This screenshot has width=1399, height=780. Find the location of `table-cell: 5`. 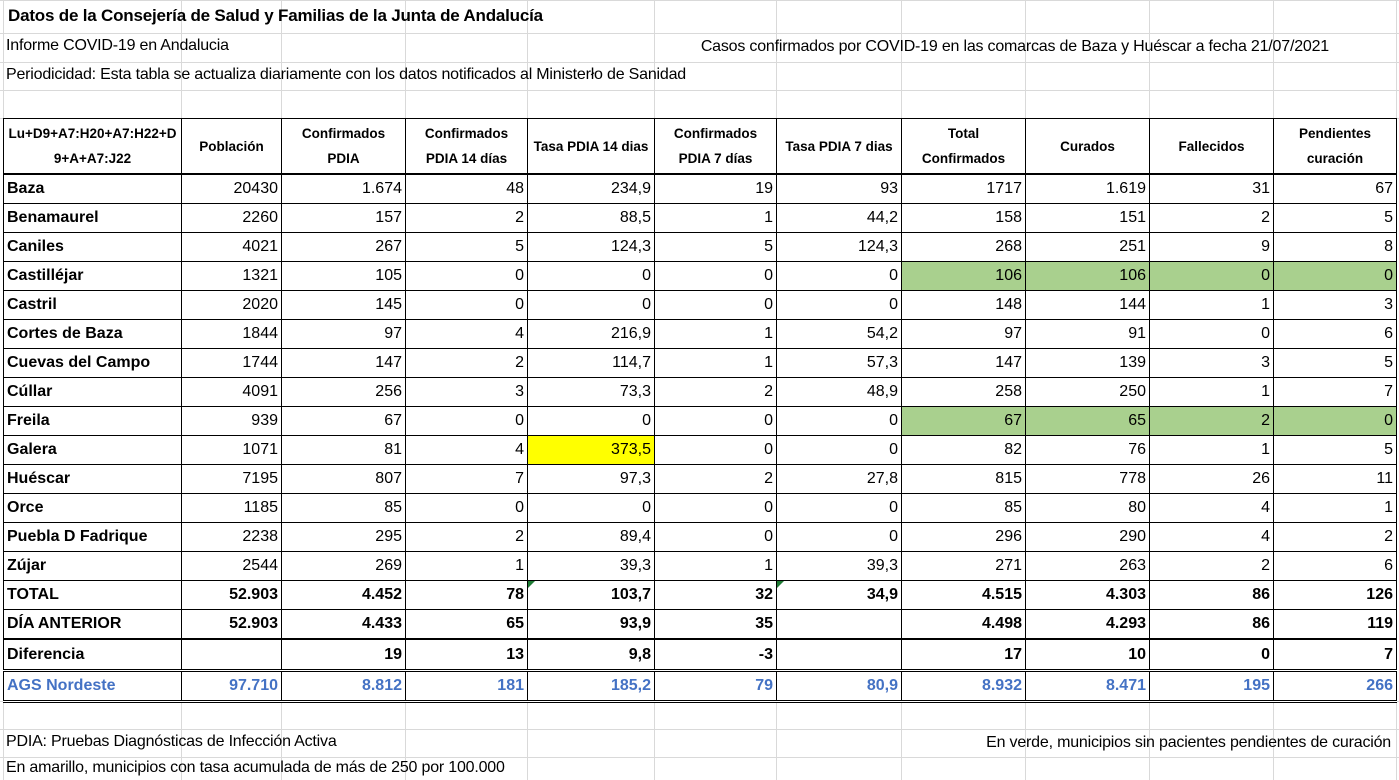

table-cell: 5 is located at coordinates (1335, 363).